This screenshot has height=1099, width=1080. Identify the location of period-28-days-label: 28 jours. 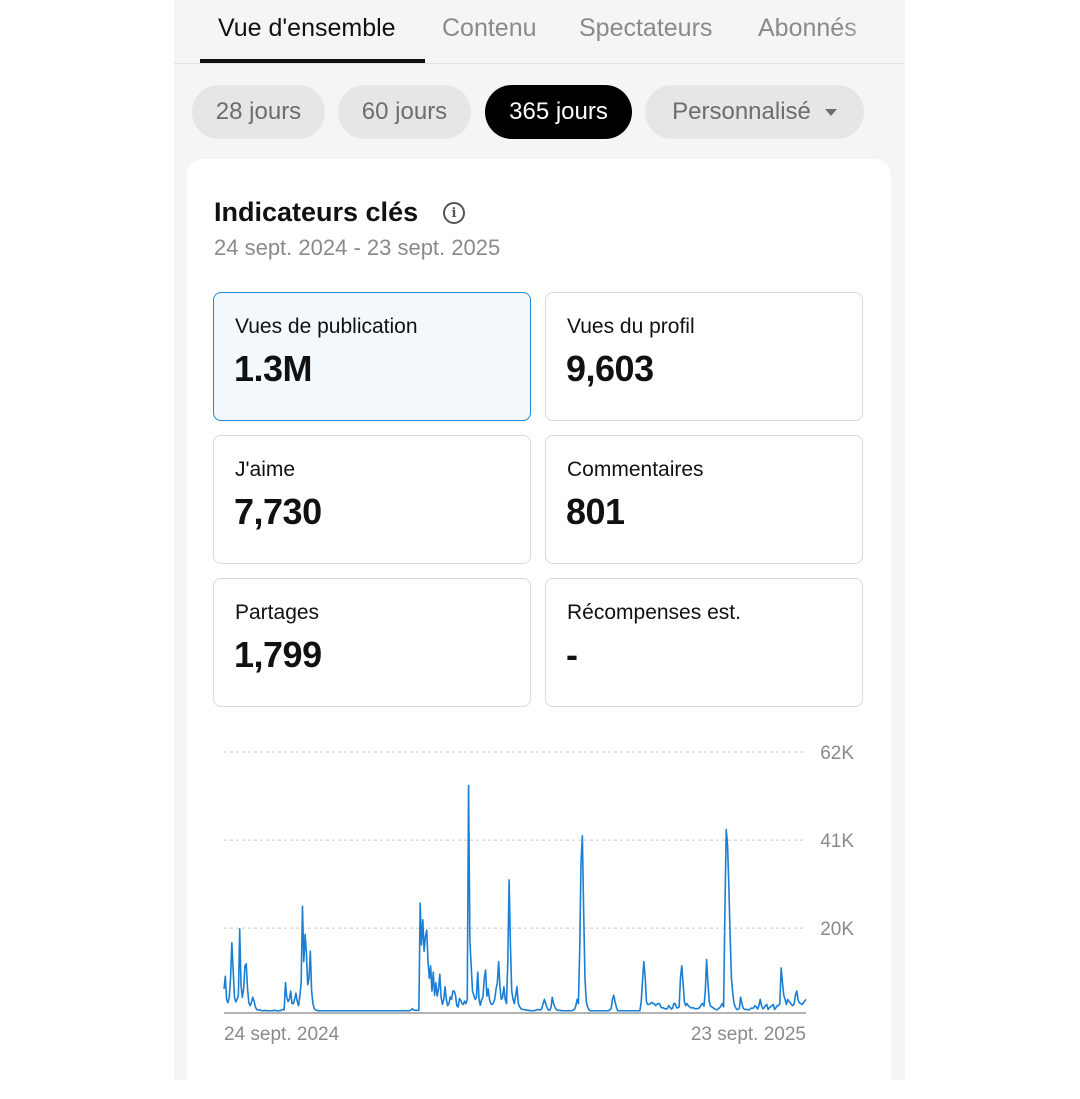
(258, 111).